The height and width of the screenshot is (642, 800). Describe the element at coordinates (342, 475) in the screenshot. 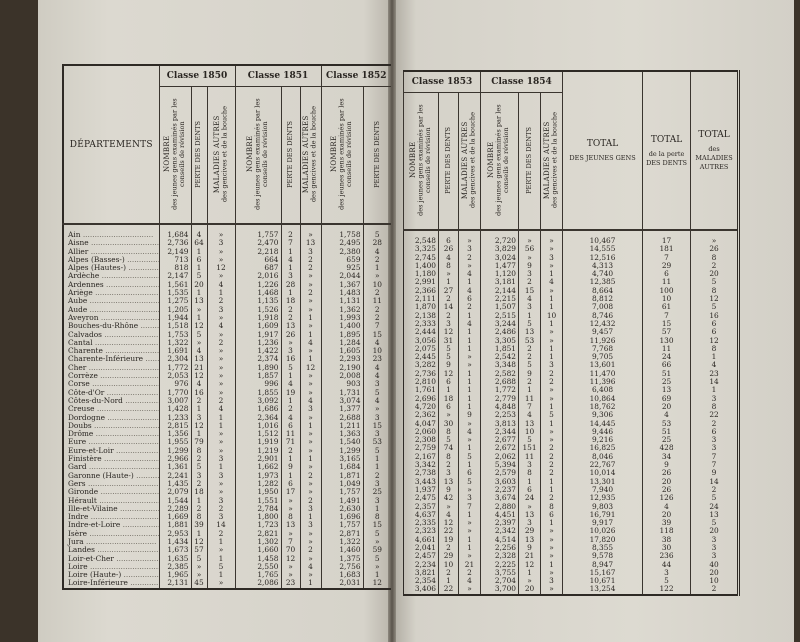

I see `cell-nombre-1852: 1,871` at that location.